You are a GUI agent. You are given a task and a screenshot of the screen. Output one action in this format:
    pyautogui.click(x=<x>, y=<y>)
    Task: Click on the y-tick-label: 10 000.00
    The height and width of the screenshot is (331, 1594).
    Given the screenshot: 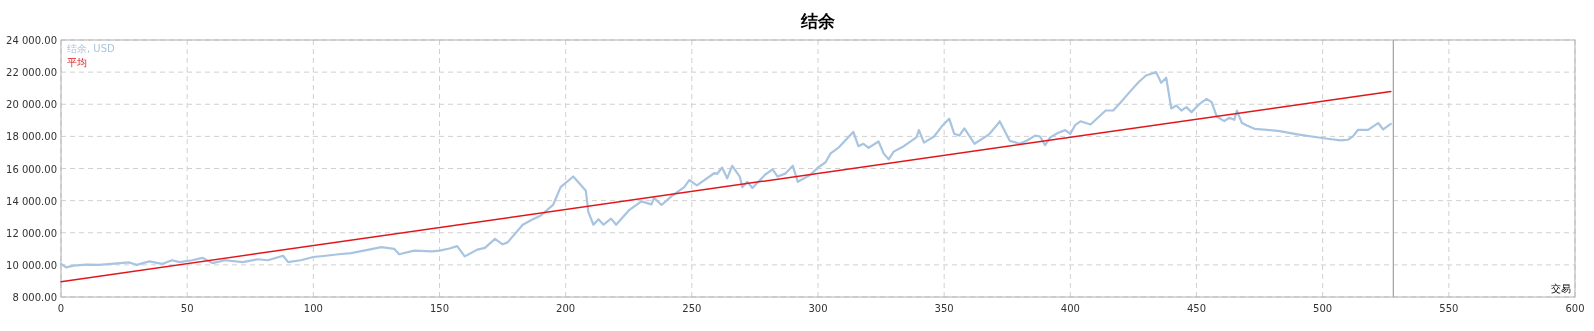 What is the action you would take?
    pyautogui.click(x=31, y=265)
    